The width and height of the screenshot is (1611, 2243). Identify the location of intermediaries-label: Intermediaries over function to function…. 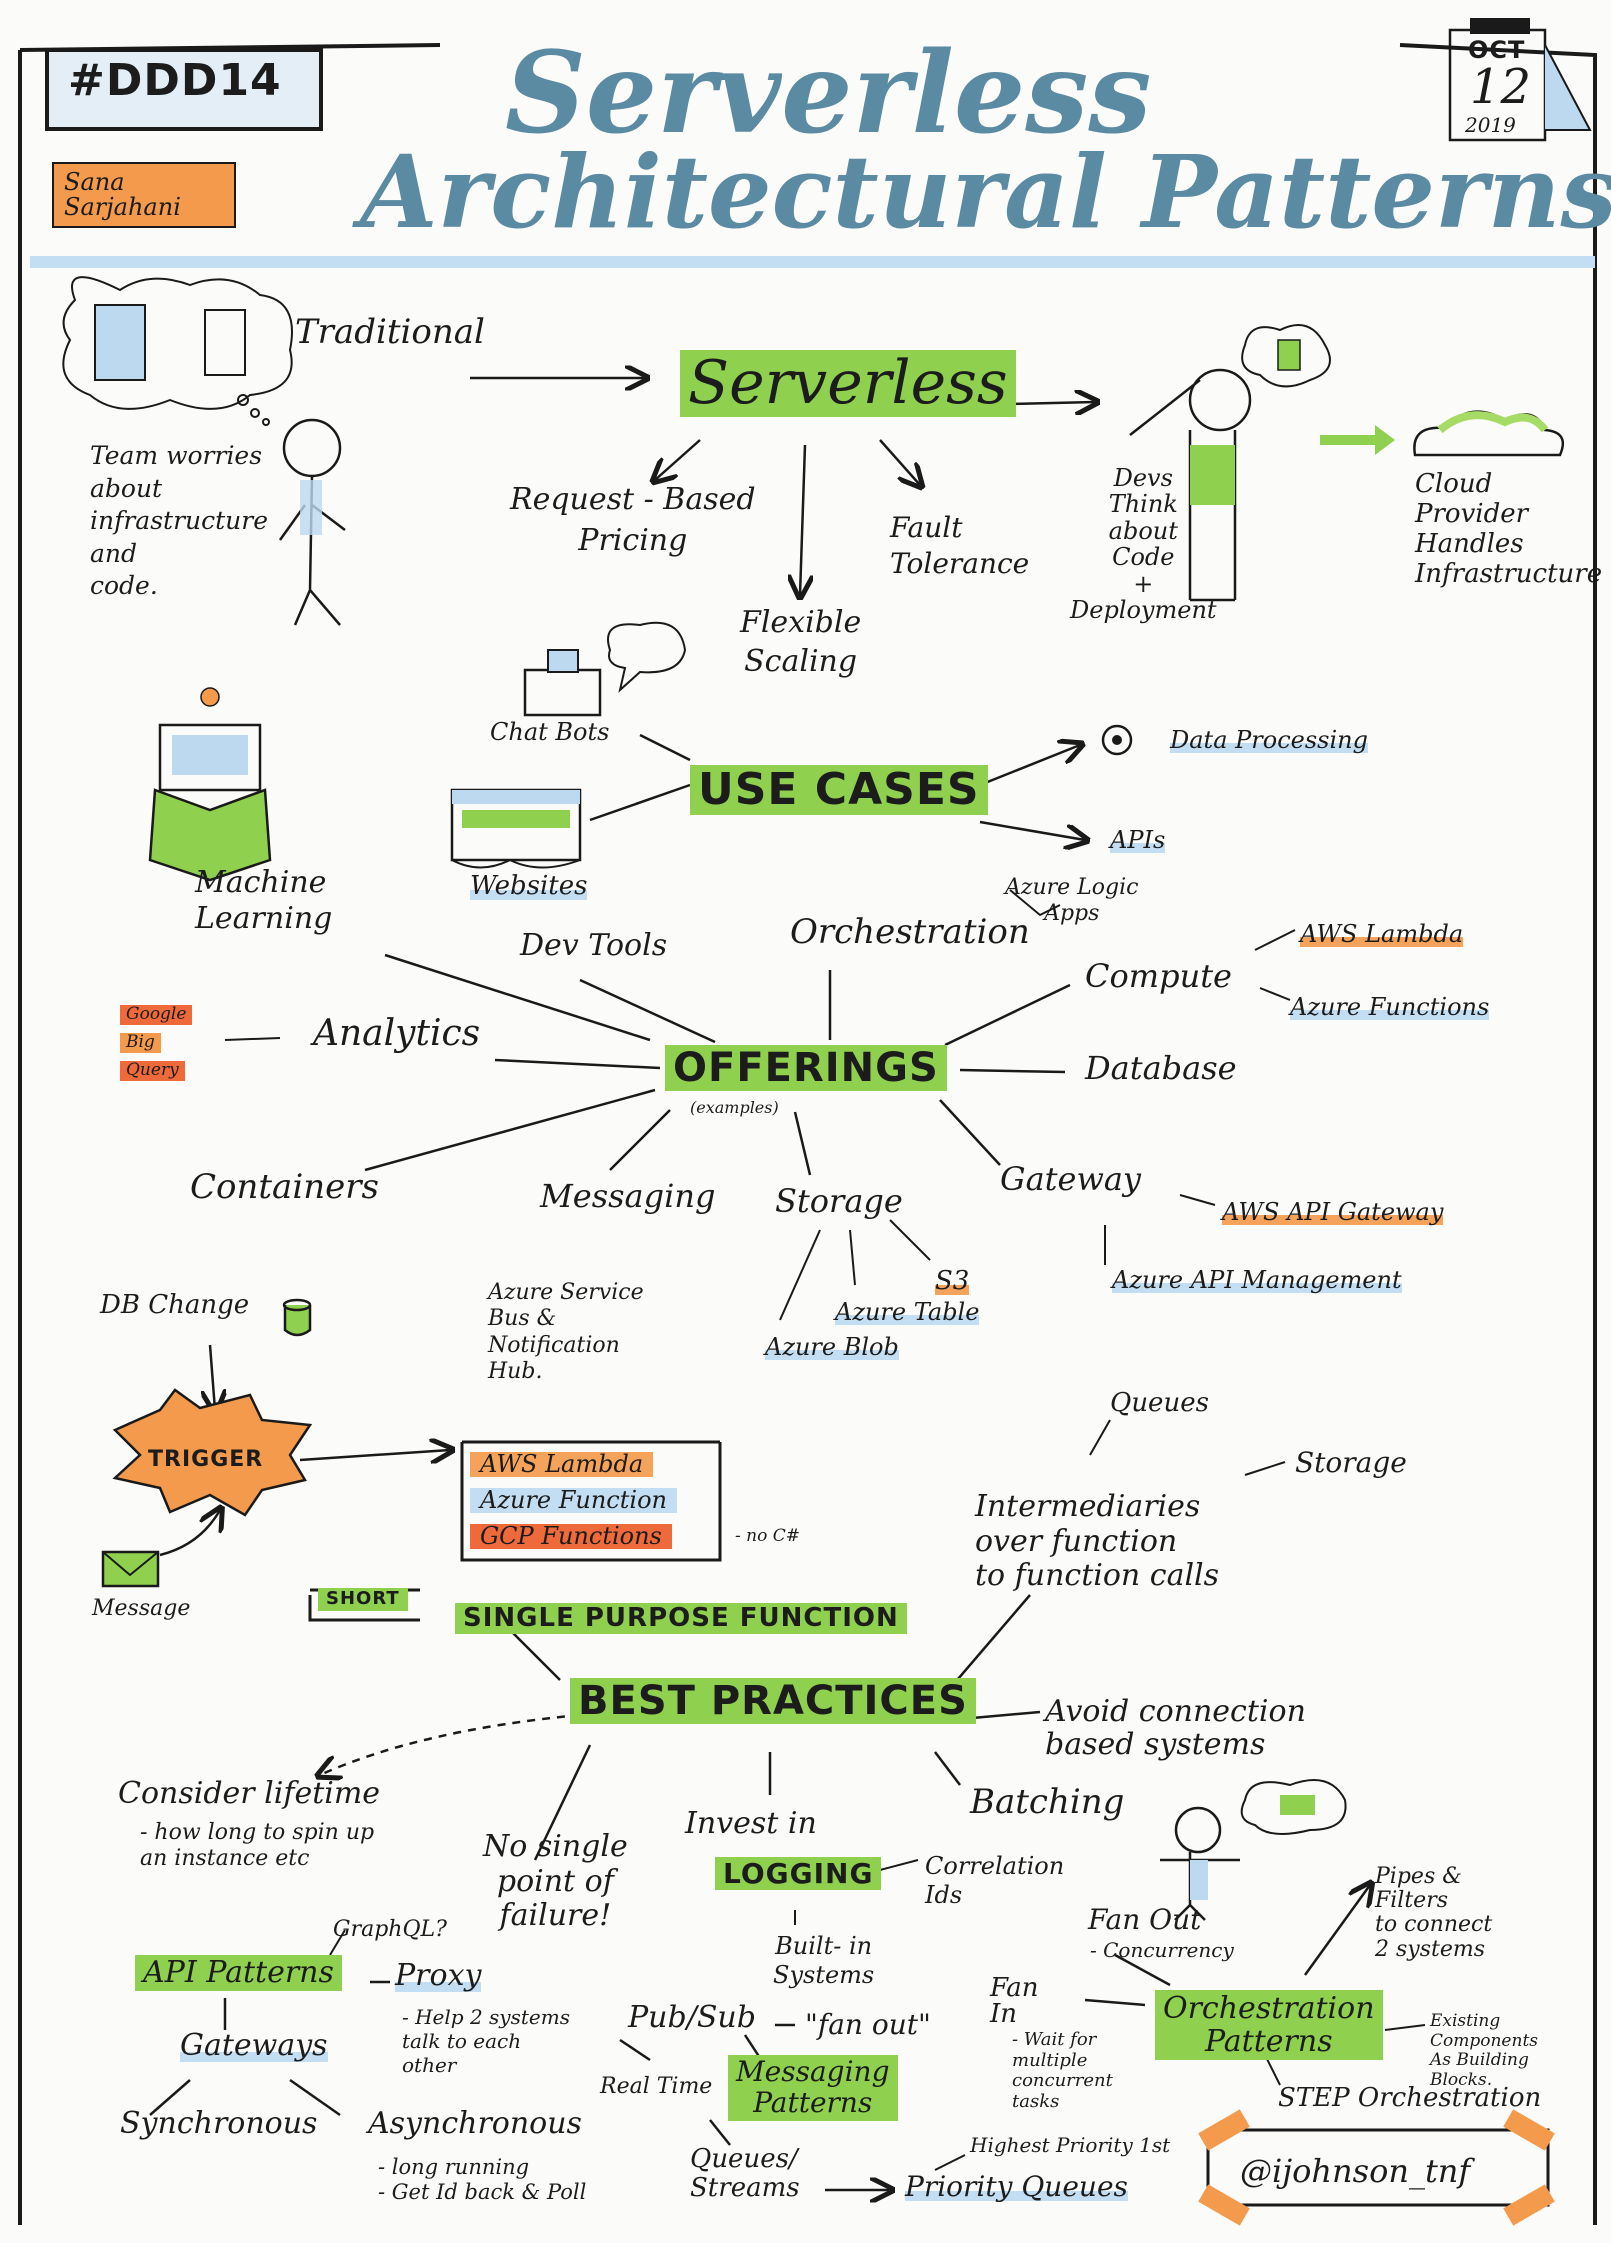
(1097, 1541).